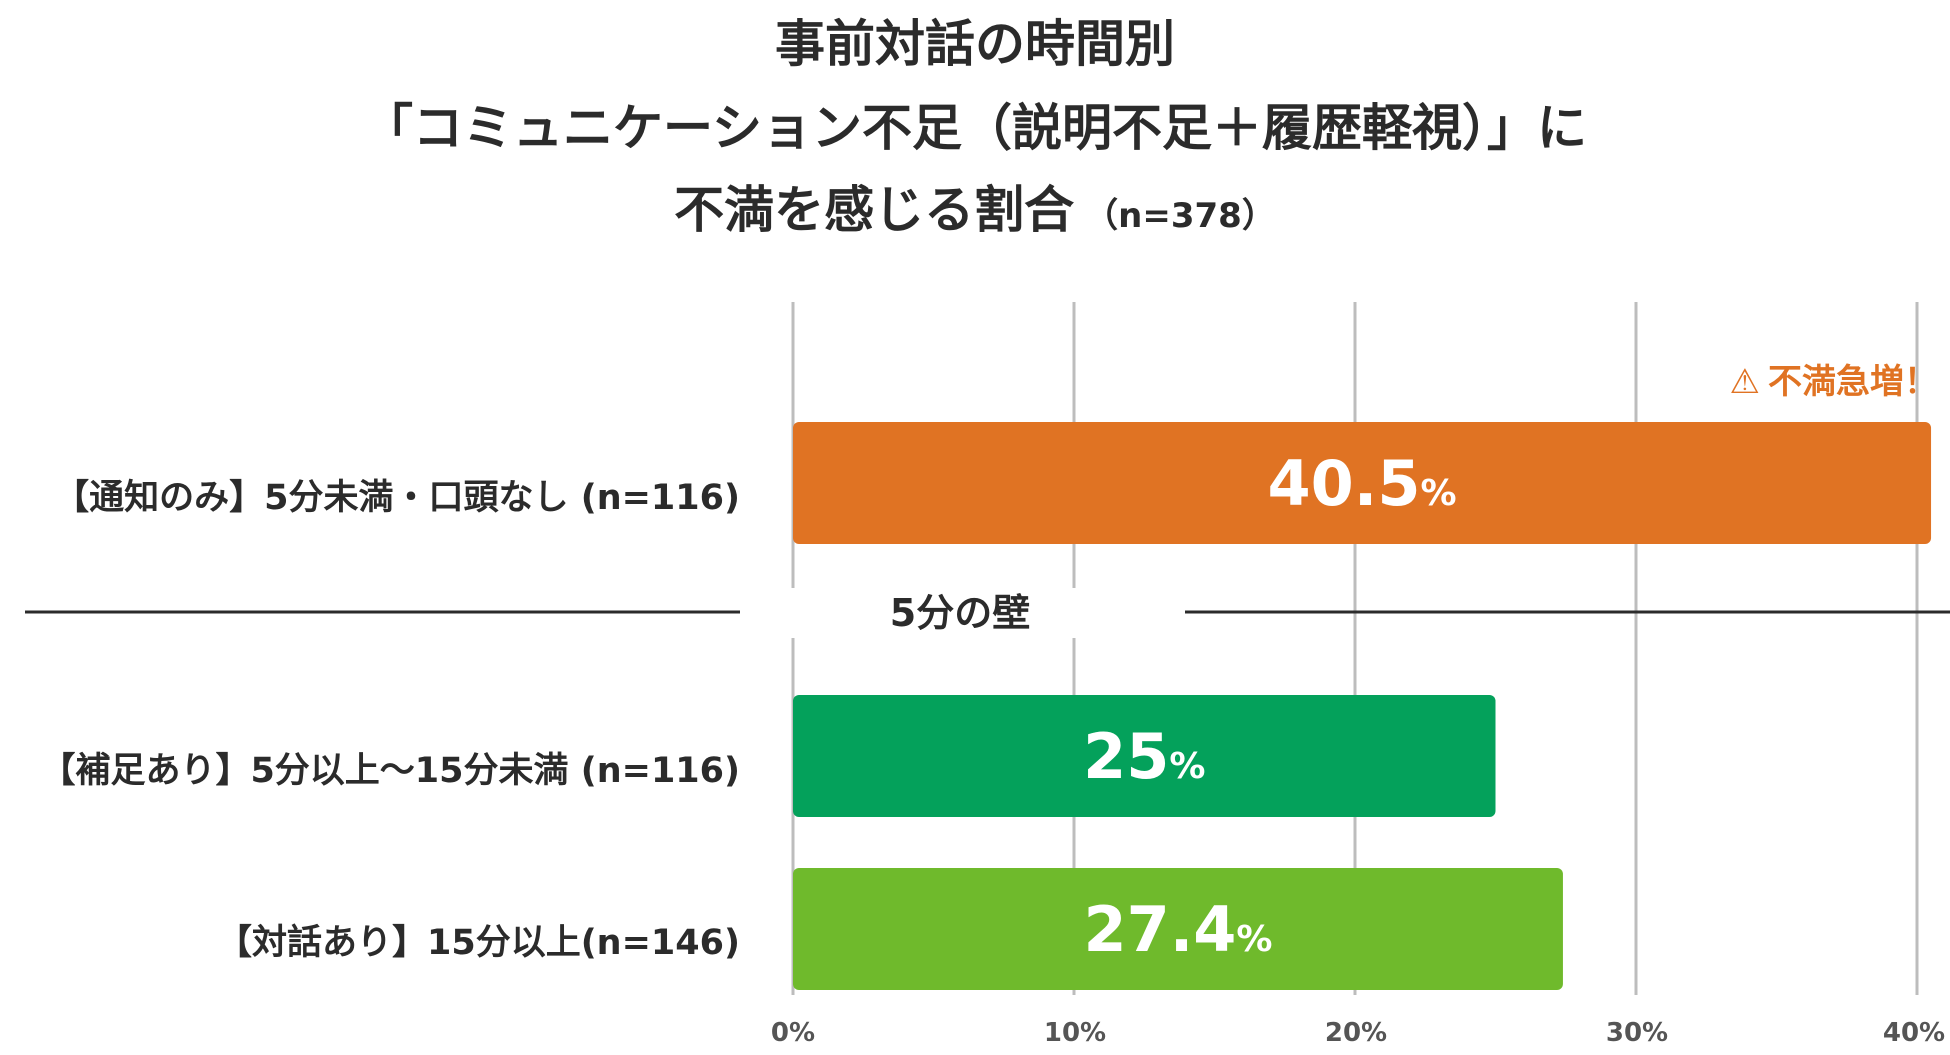 Image resolution: width=1950 pixels, height=1055 pixels. I want to click on chart-title-line-1: 事前対話の時間別, so click(975, 44).